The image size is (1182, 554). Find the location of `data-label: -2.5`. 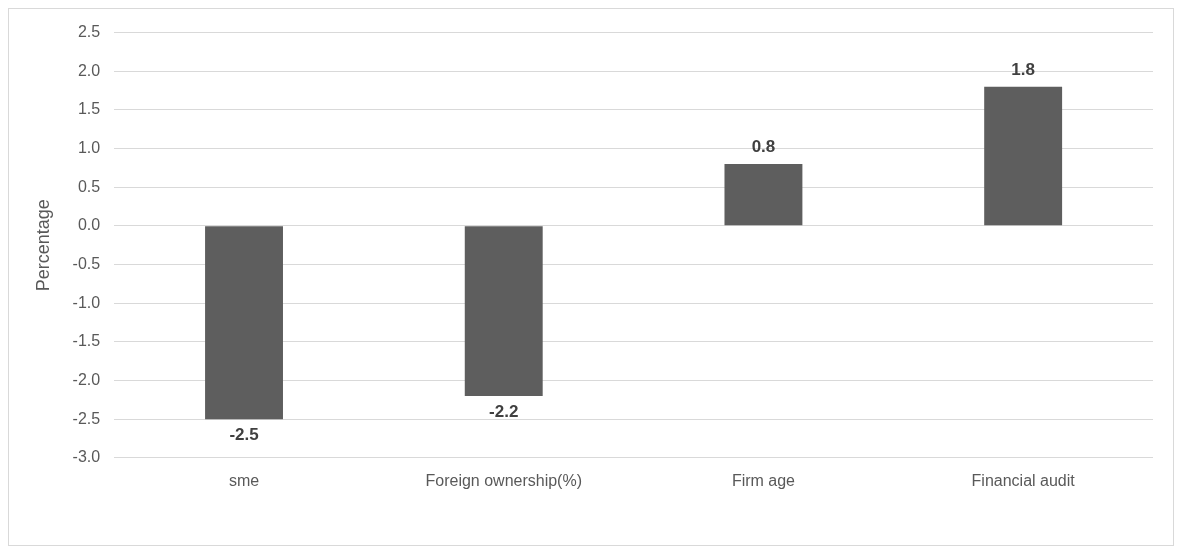

data-label: -2.5 is located at coordinates (244, 435).